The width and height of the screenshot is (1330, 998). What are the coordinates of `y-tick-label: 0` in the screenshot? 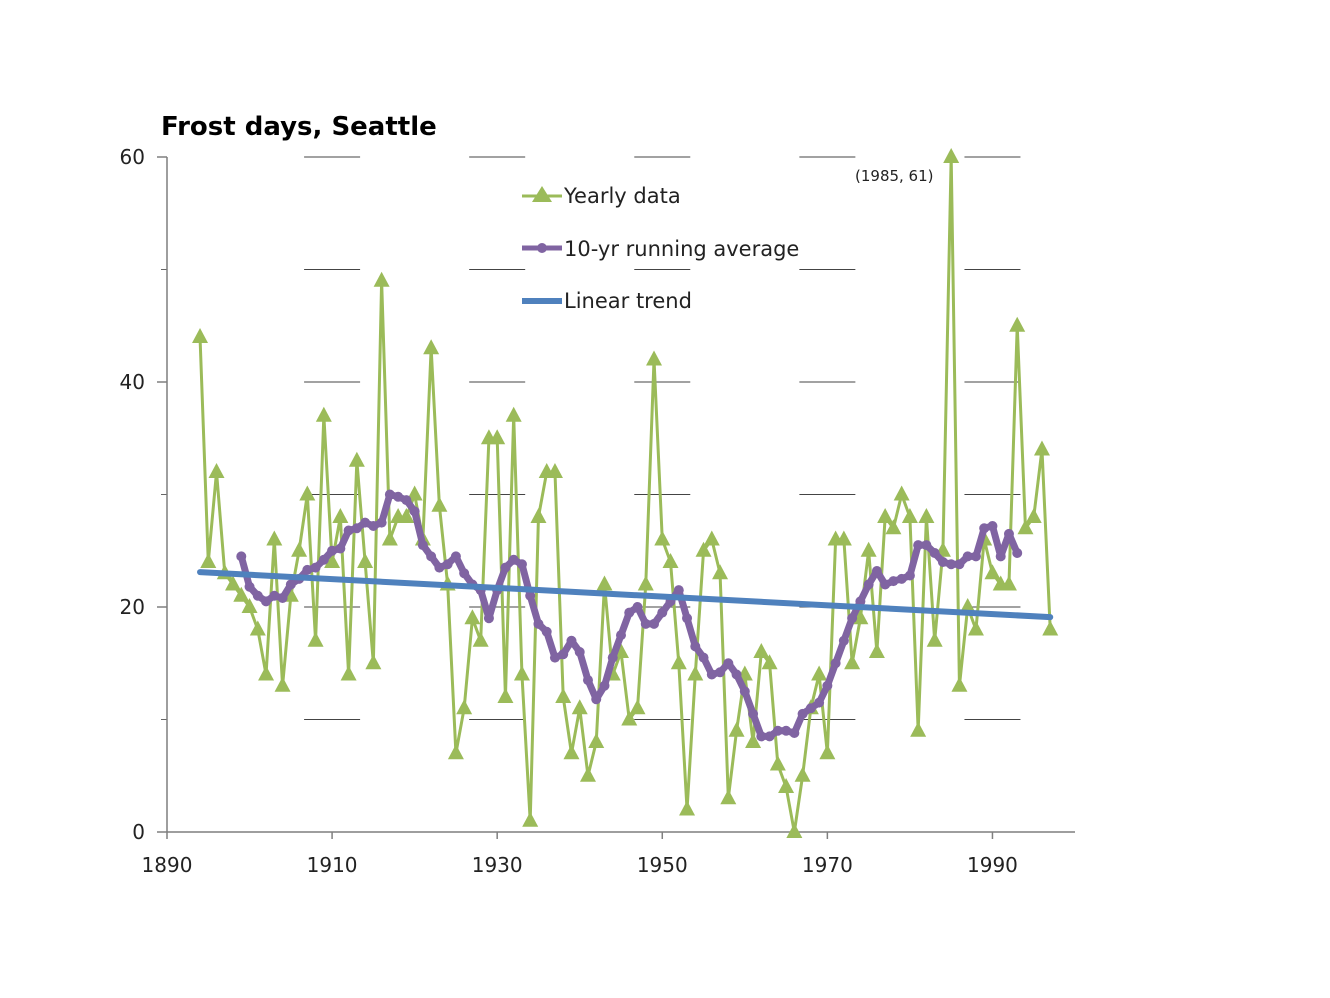 It's located at (138, 832).